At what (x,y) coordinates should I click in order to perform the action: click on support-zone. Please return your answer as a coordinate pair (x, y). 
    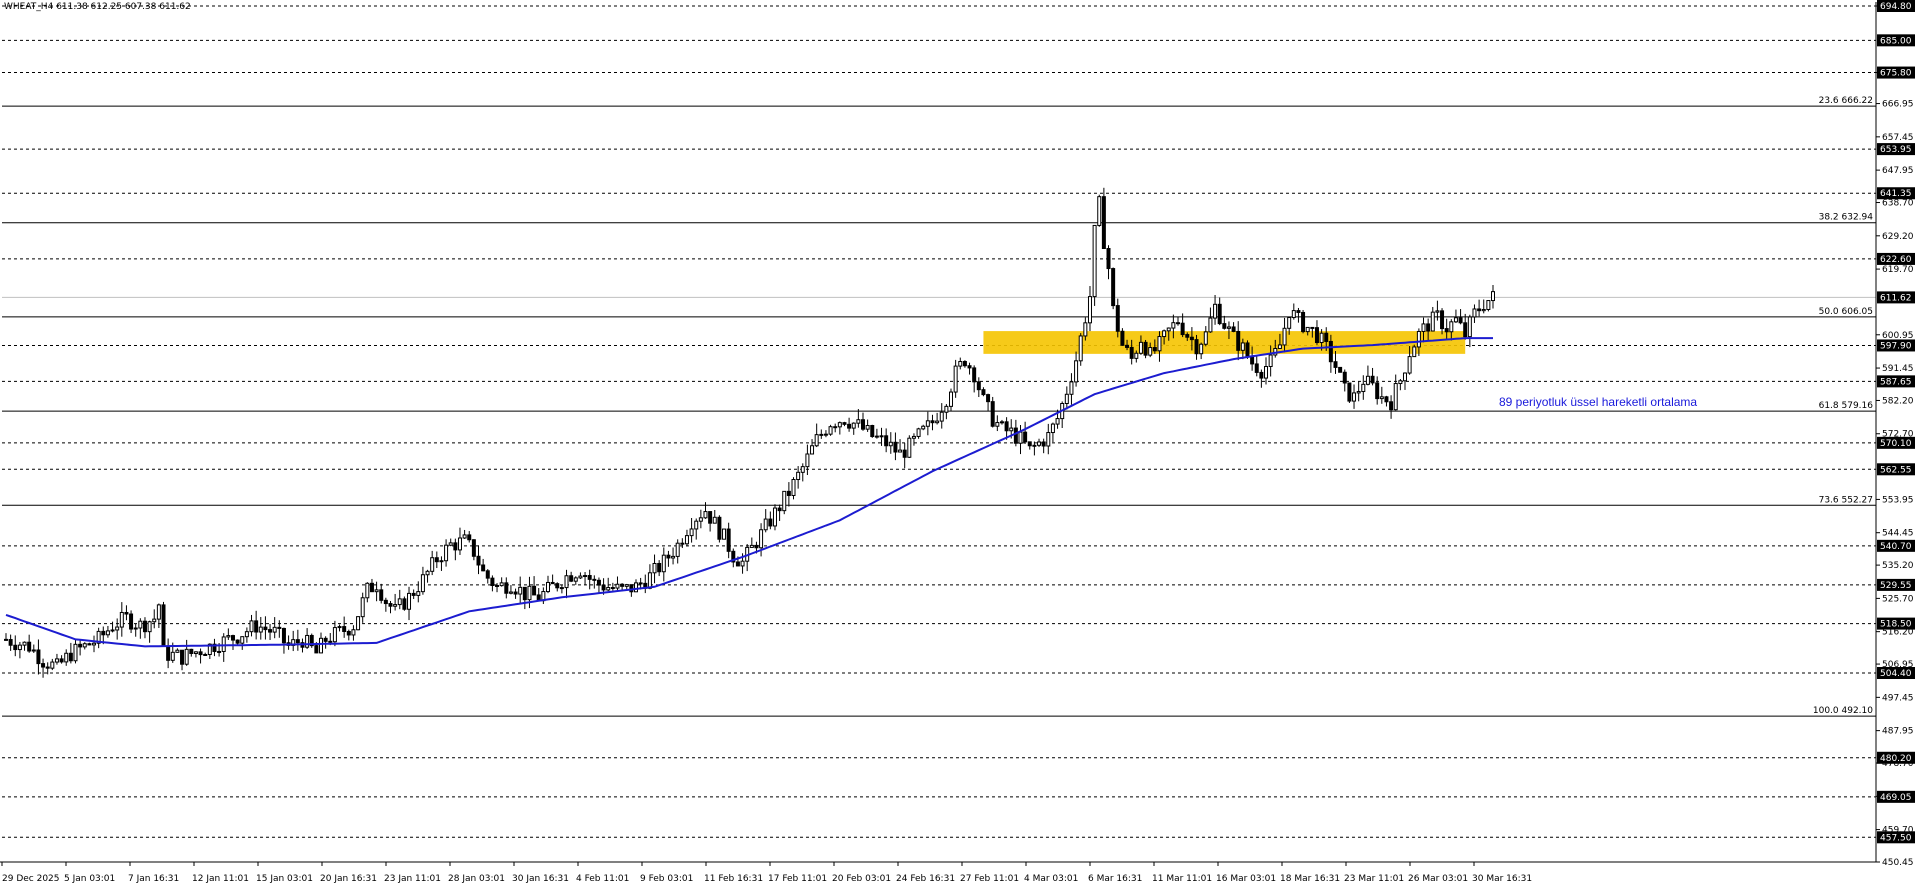
    Looking at the image, I should click on (1224, 342).